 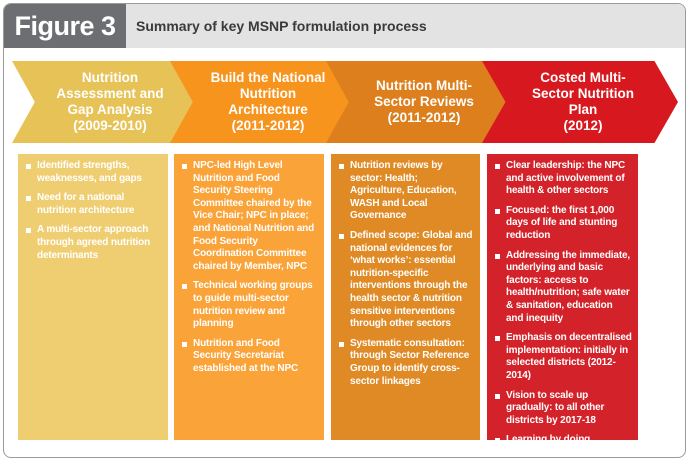 I want to click on figure-title: Summary of key MSNP formulation process, so click(x=281, y=26).